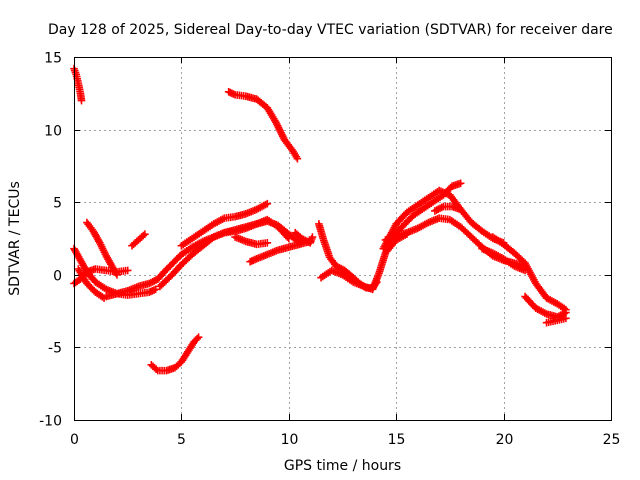 Image resolution: width=640 pixels, height=480 pixels. Describe the element at coordinates (181, 440) in the screenshot. I see `x-tick-label: 5` at that location.